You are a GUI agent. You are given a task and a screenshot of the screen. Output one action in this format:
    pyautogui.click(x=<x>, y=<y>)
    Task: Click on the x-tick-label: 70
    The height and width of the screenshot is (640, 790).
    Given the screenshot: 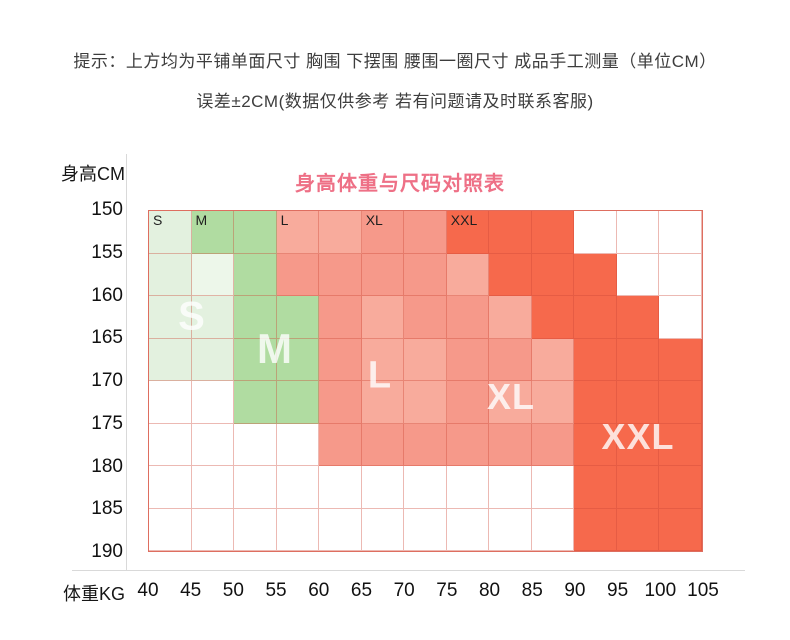 What is the action you would take?
    pyautogui.click(x=404, y=590)
    